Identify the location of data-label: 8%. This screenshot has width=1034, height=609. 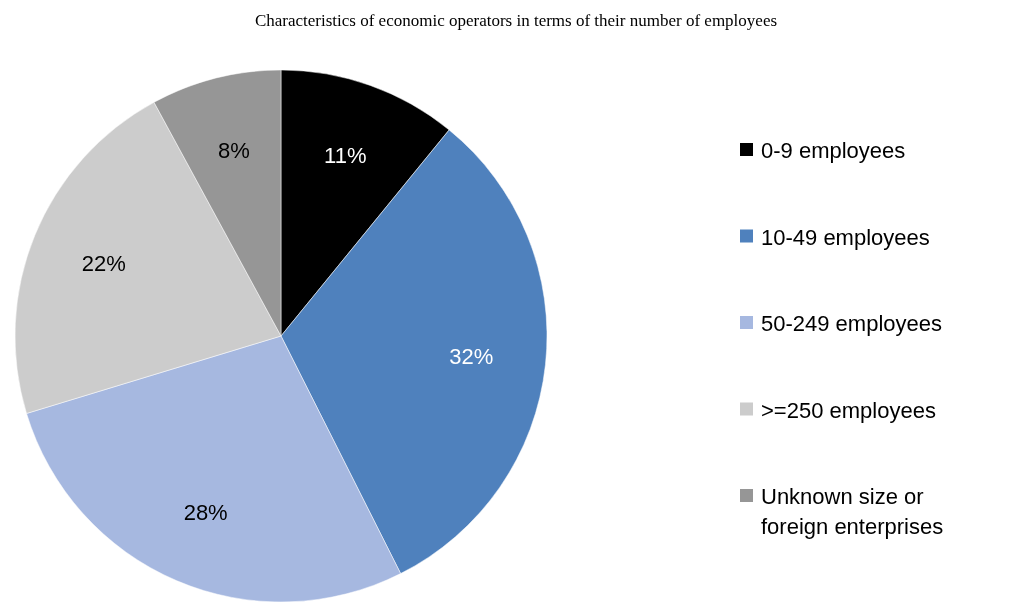
(233, 150).